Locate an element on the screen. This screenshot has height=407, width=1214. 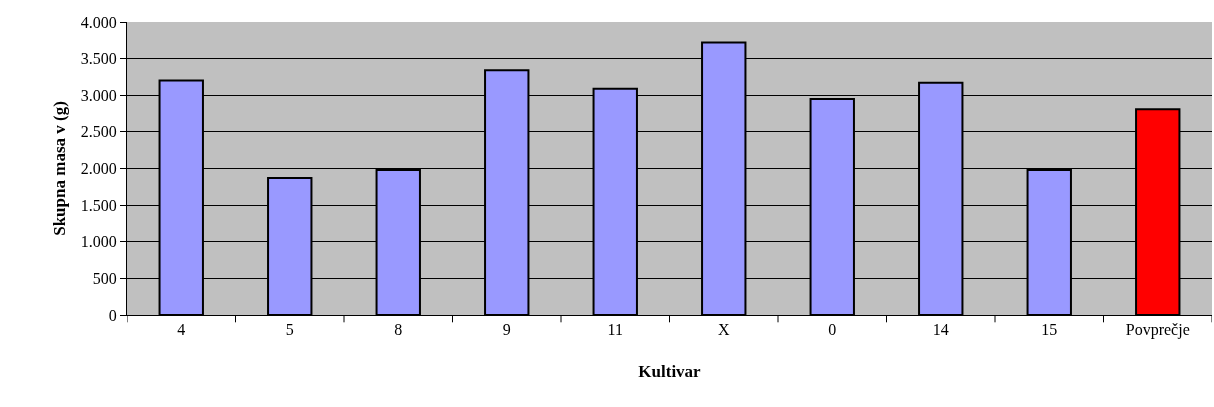
y-tick-label: 4.000 is located at coordinates (98, 22).